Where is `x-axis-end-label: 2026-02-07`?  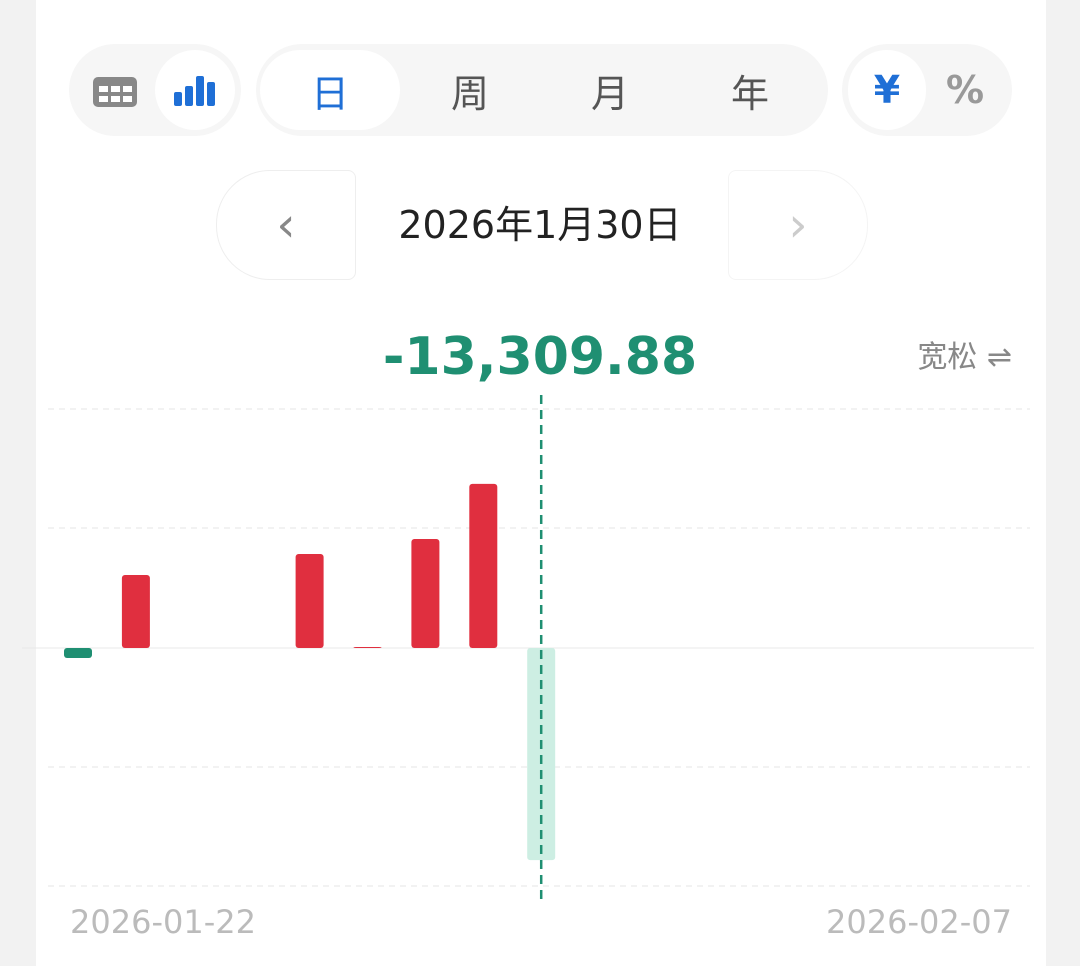 x-axis-end-label: 2026-02-07 is located at coordinates (919, 922).